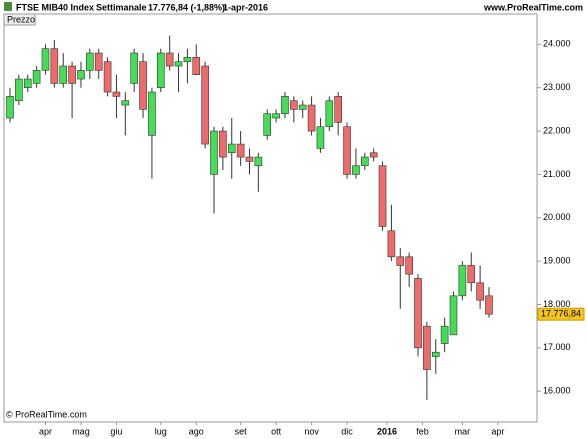  I want to click on y-tick-label: 16.000, so click(557, 391).